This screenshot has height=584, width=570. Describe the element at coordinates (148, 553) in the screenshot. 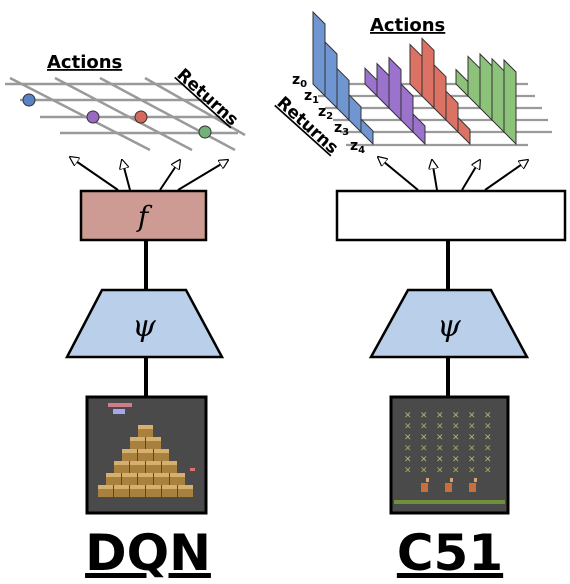

I see `dqn-title: DQN` at that location.